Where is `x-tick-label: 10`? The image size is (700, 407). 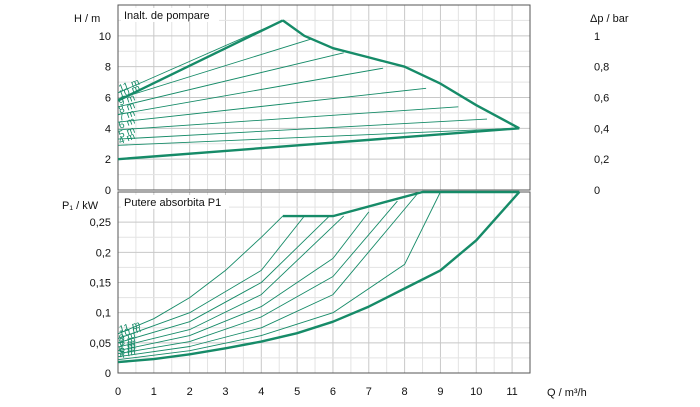
x-tick-label: 10 is located at coordinates (476, 392).